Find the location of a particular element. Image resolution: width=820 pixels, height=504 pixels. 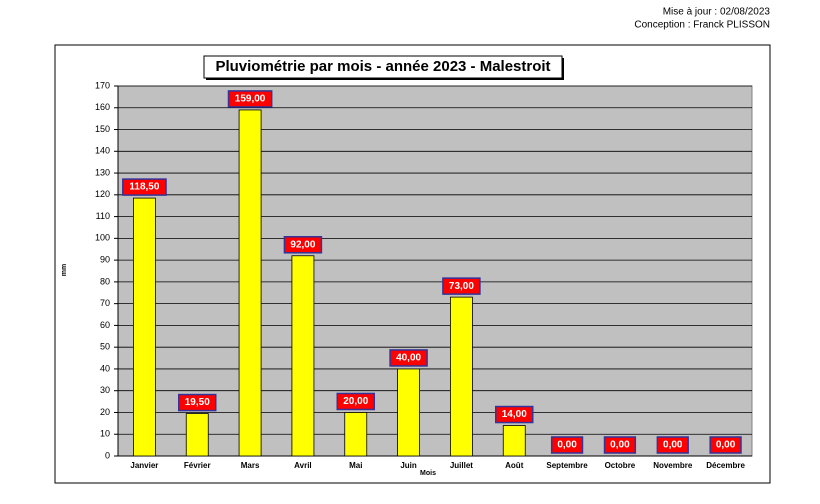

y-tick-label: 150 is located at coordinates (102, 129).